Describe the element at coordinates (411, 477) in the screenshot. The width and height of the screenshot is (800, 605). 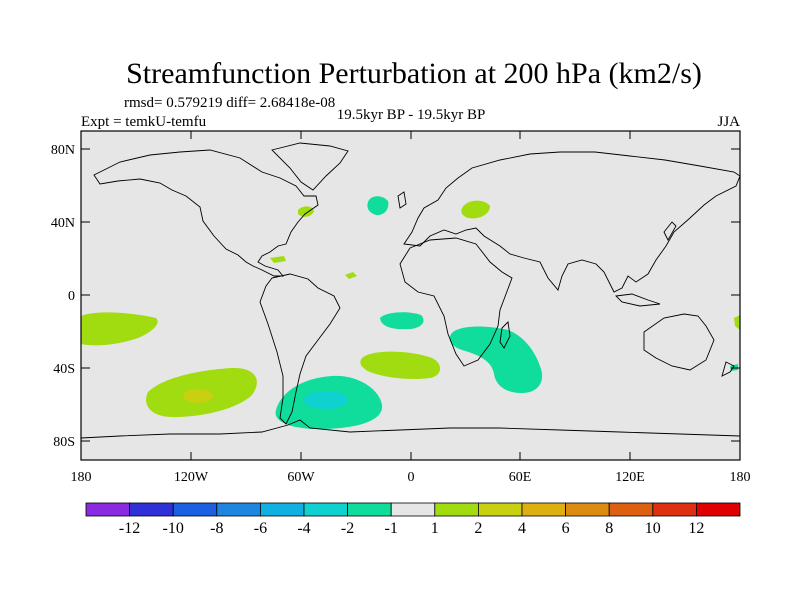
I see `lon-label-0: 0` at that location.